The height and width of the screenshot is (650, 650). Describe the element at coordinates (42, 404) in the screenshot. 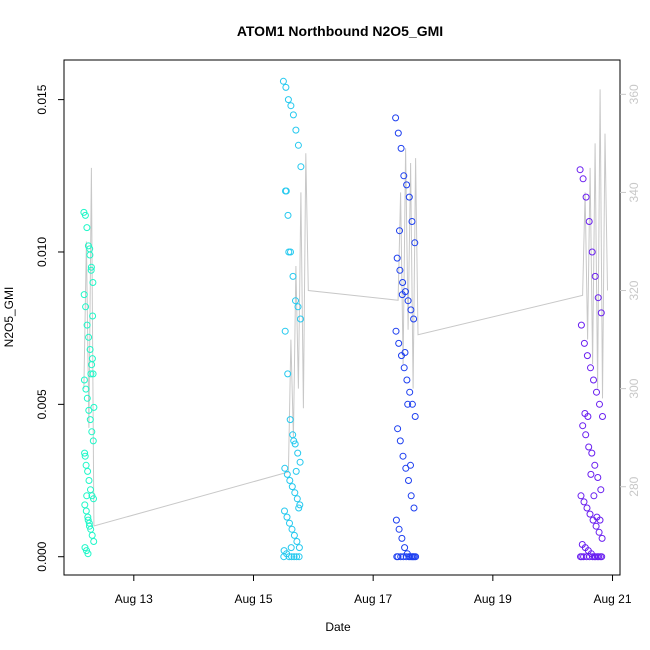

I see `y-tick-label: 0.005` at that location.